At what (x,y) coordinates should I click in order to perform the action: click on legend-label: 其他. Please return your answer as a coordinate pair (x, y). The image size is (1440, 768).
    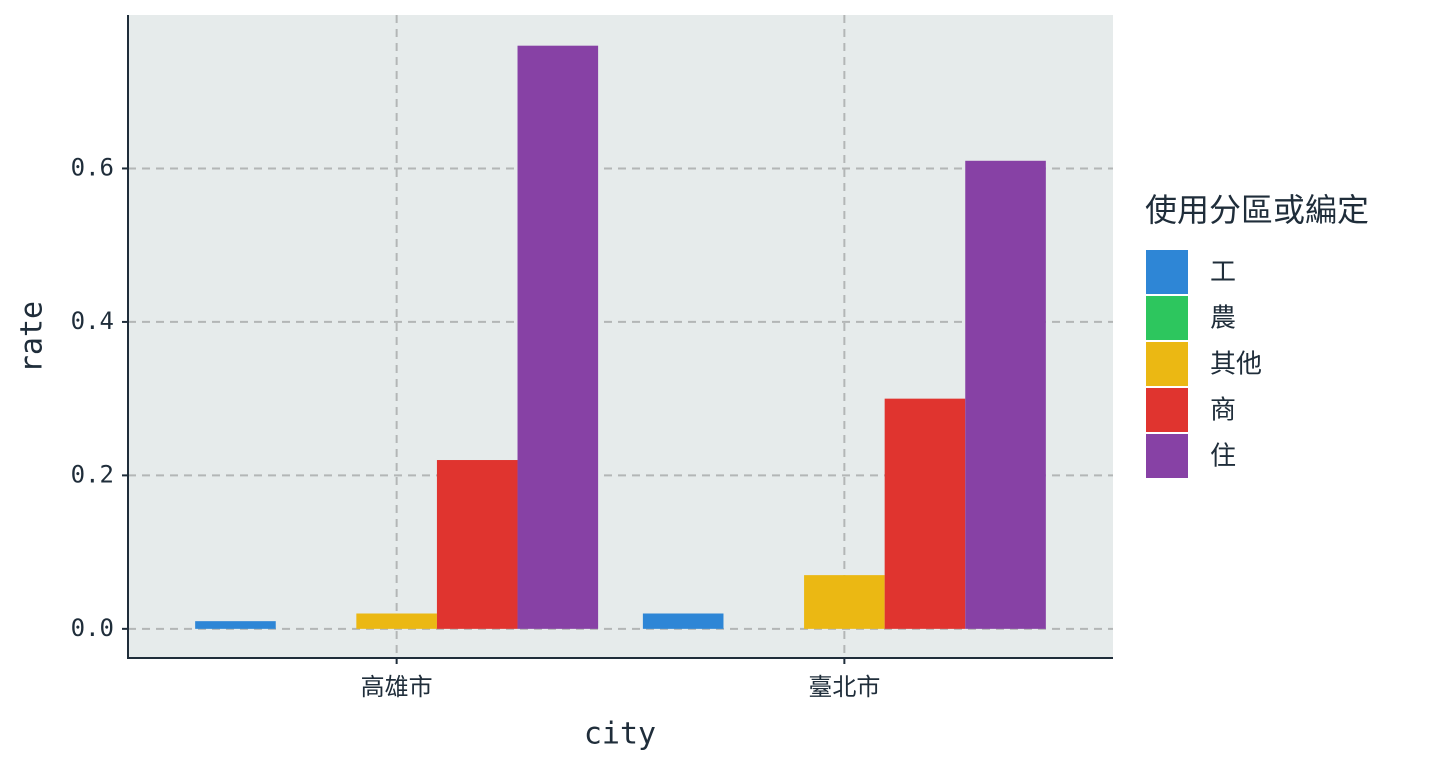
    Looking at the image, I should click on (1236, 365).